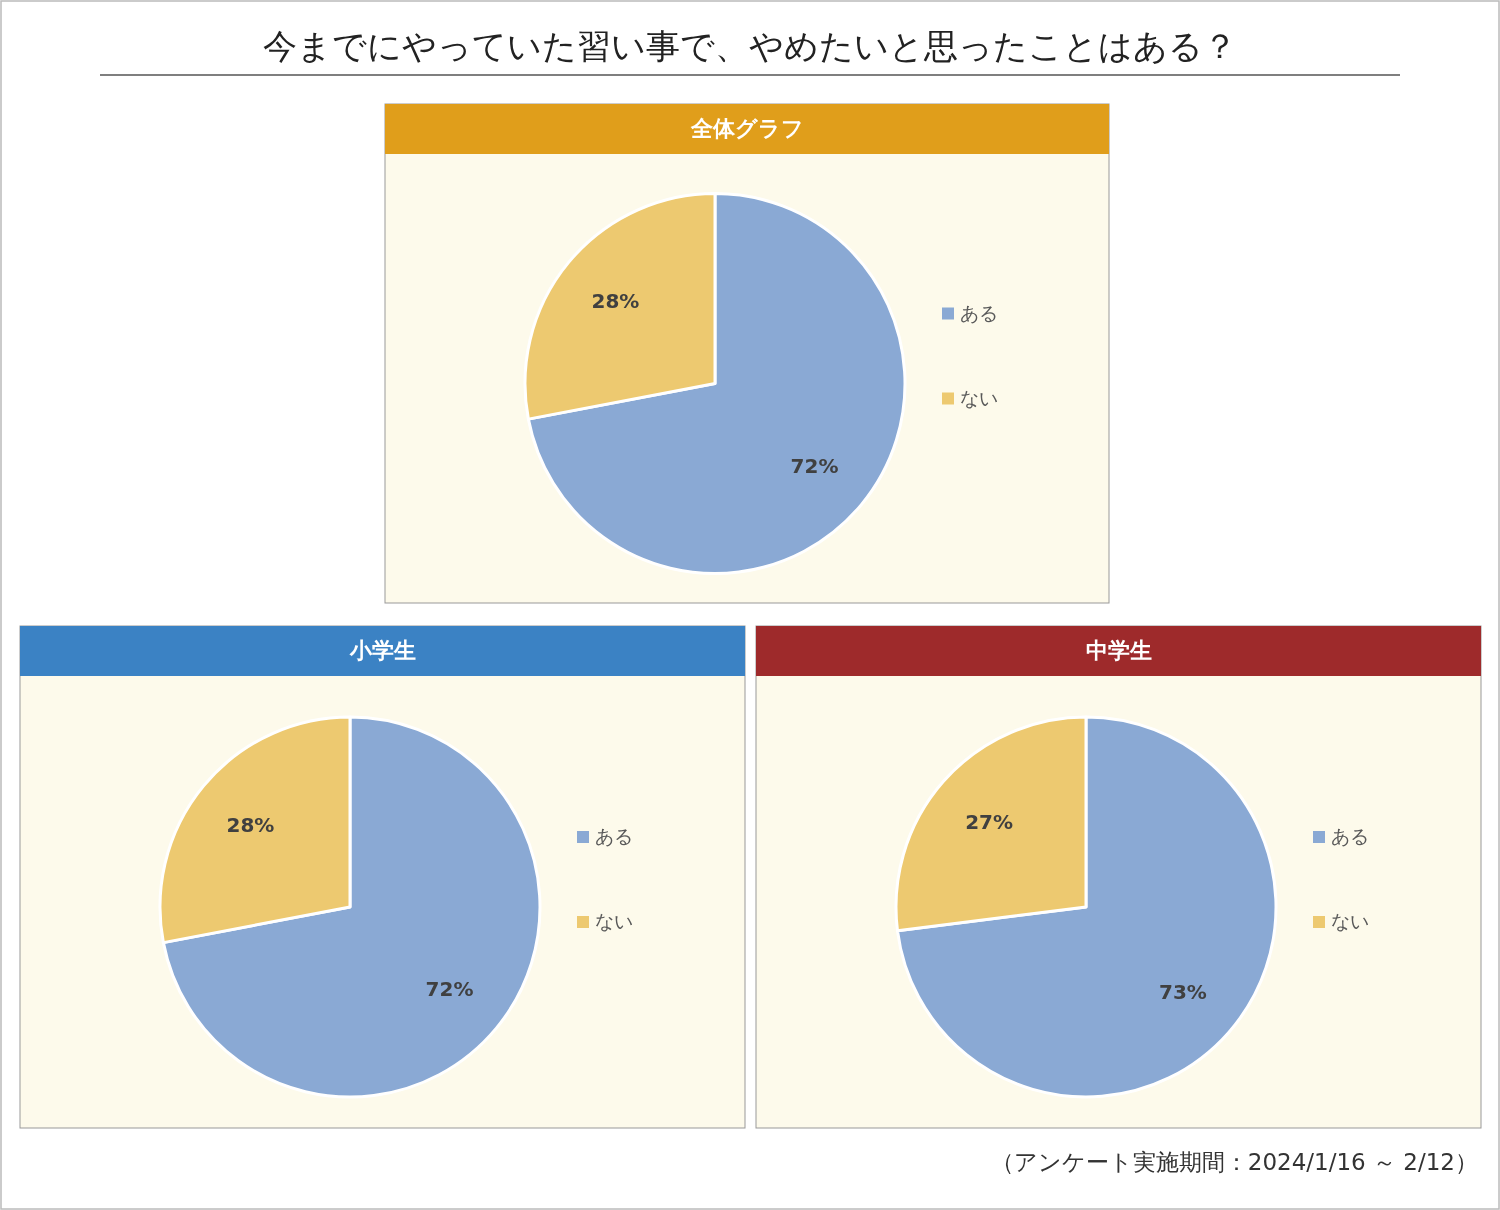 This screenshot has width=1500, height=1210. I want to click on chart-title: 全体グラフ, so click(746, 128).